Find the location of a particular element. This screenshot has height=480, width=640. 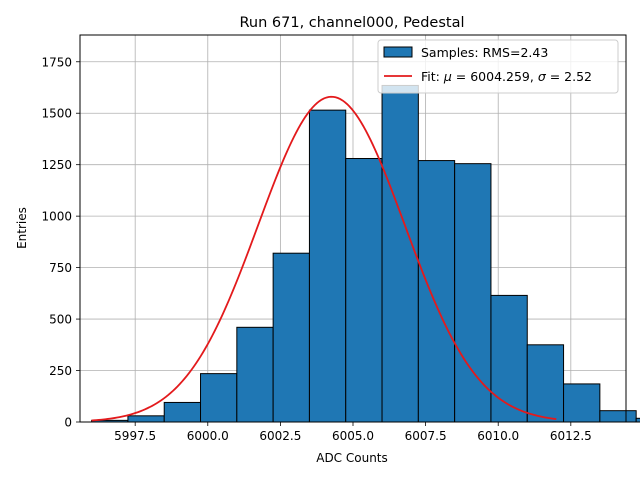

y-axis-title: Entries is located at coordinates (22, 228).